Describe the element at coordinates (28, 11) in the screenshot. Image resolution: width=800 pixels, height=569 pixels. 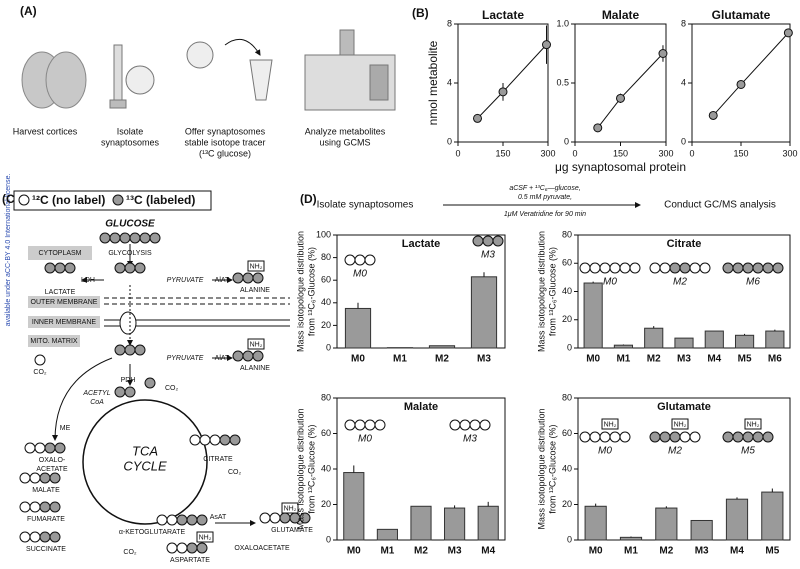
I see `panel-label: (A)` at that location.